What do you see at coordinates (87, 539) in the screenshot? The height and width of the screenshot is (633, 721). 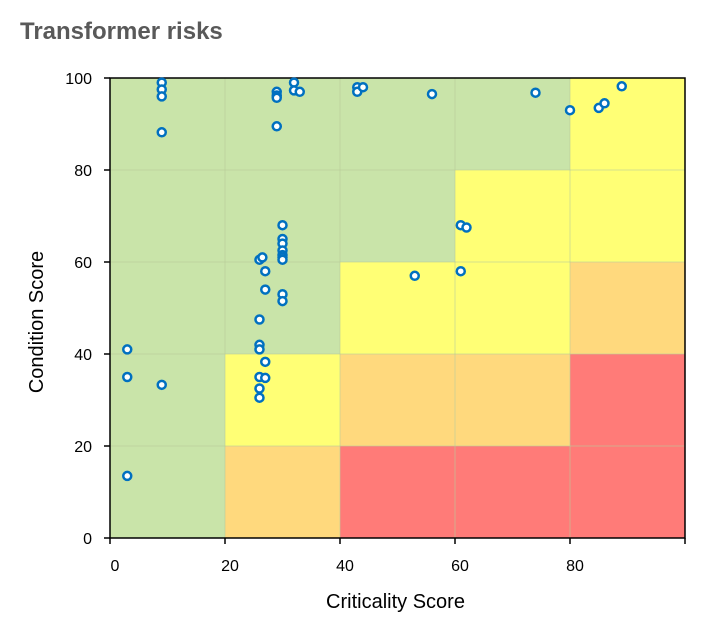 I see `y-tick-label: 0` at bounding box center [87, 539].